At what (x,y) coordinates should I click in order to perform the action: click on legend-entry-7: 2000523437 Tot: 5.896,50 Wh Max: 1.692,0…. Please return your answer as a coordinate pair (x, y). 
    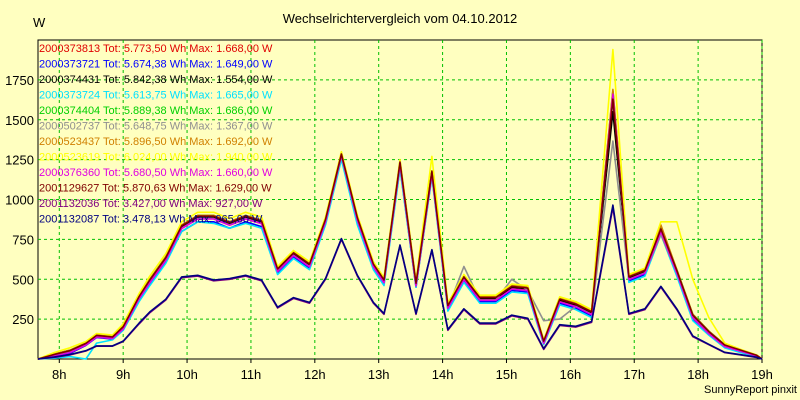
    Looking at the image, I should click on (156, 142).